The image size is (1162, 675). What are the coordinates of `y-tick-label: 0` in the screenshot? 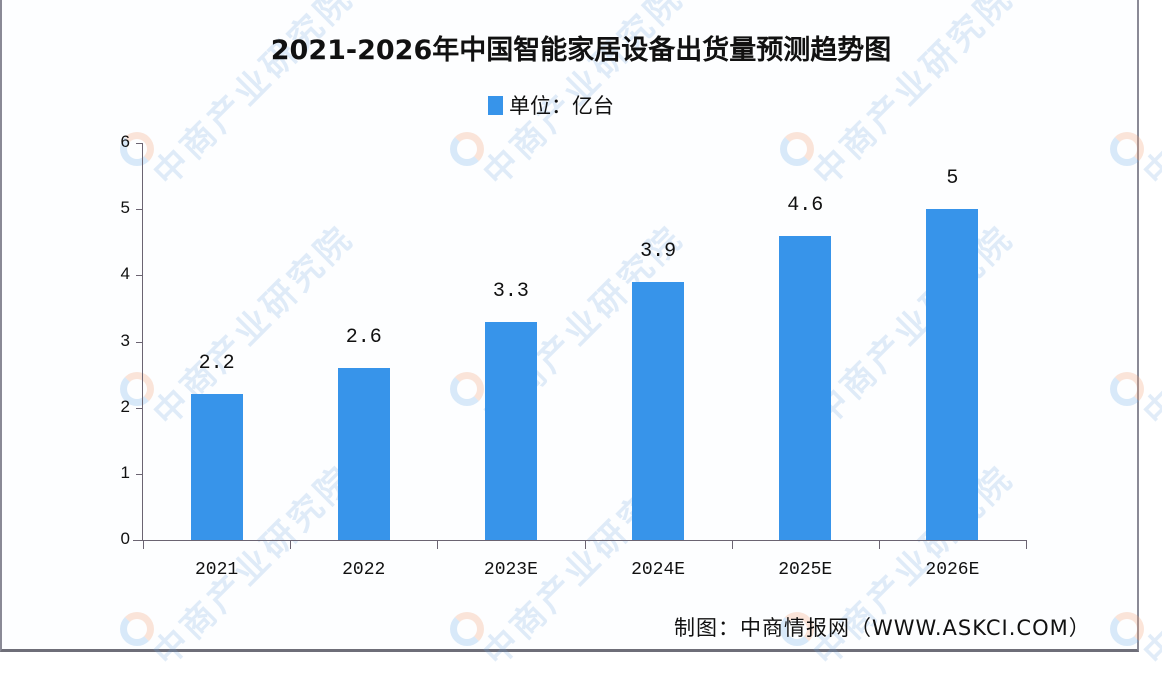 It's located at (125, 538).